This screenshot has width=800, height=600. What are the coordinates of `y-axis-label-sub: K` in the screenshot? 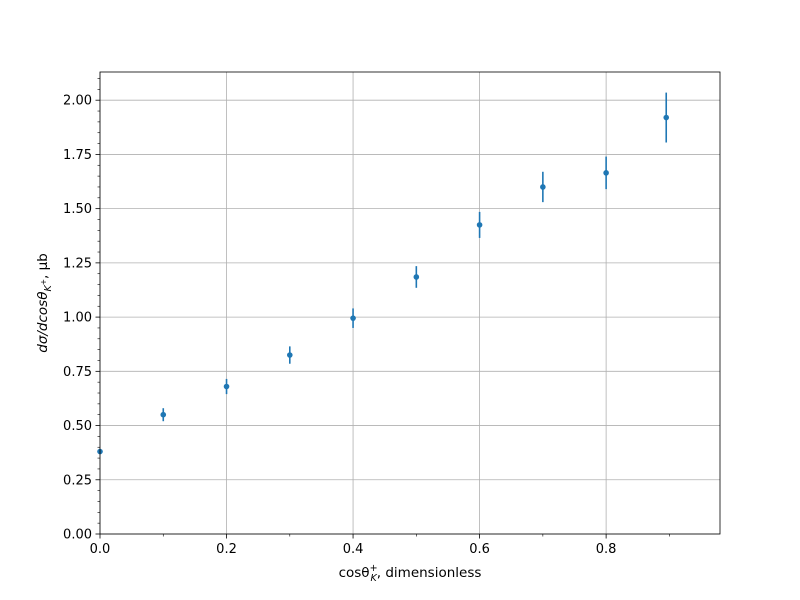 It's located at (48, 288).